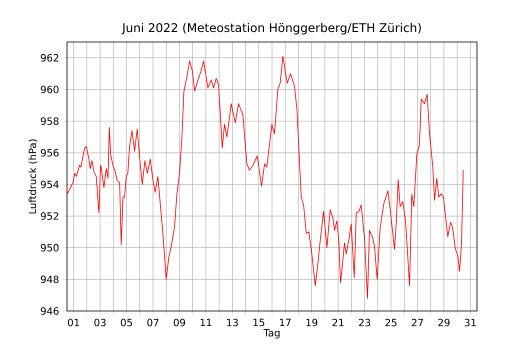 The width and height of the screenshot is (530, 350). Describe the element at coordinates (100, 322) in the screenshot. I see `x-tick-label: 03` at that location.